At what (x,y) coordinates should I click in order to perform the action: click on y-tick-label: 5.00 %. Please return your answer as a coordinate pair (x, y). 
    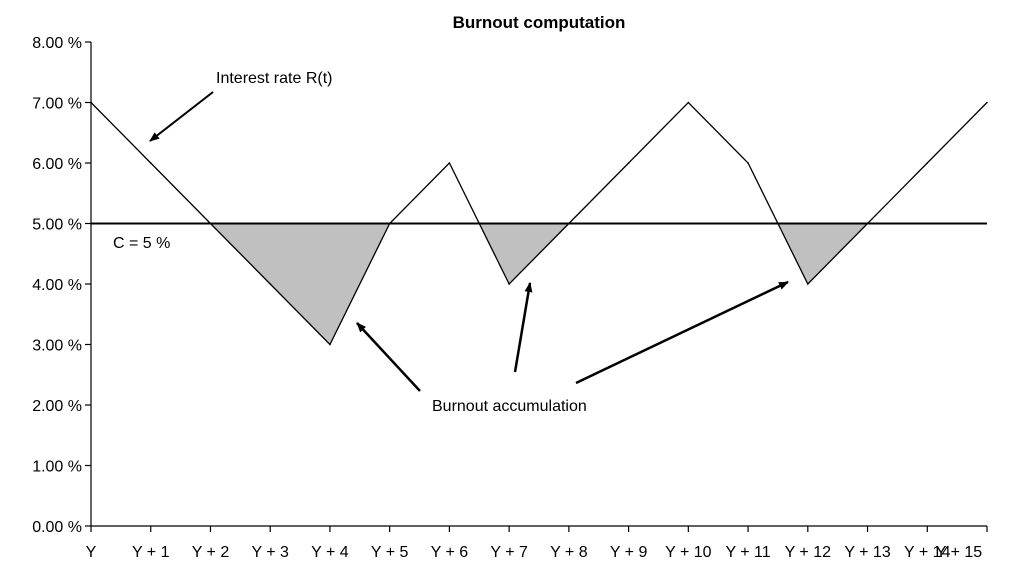
    Looking at the image, I should click on (57, 225).